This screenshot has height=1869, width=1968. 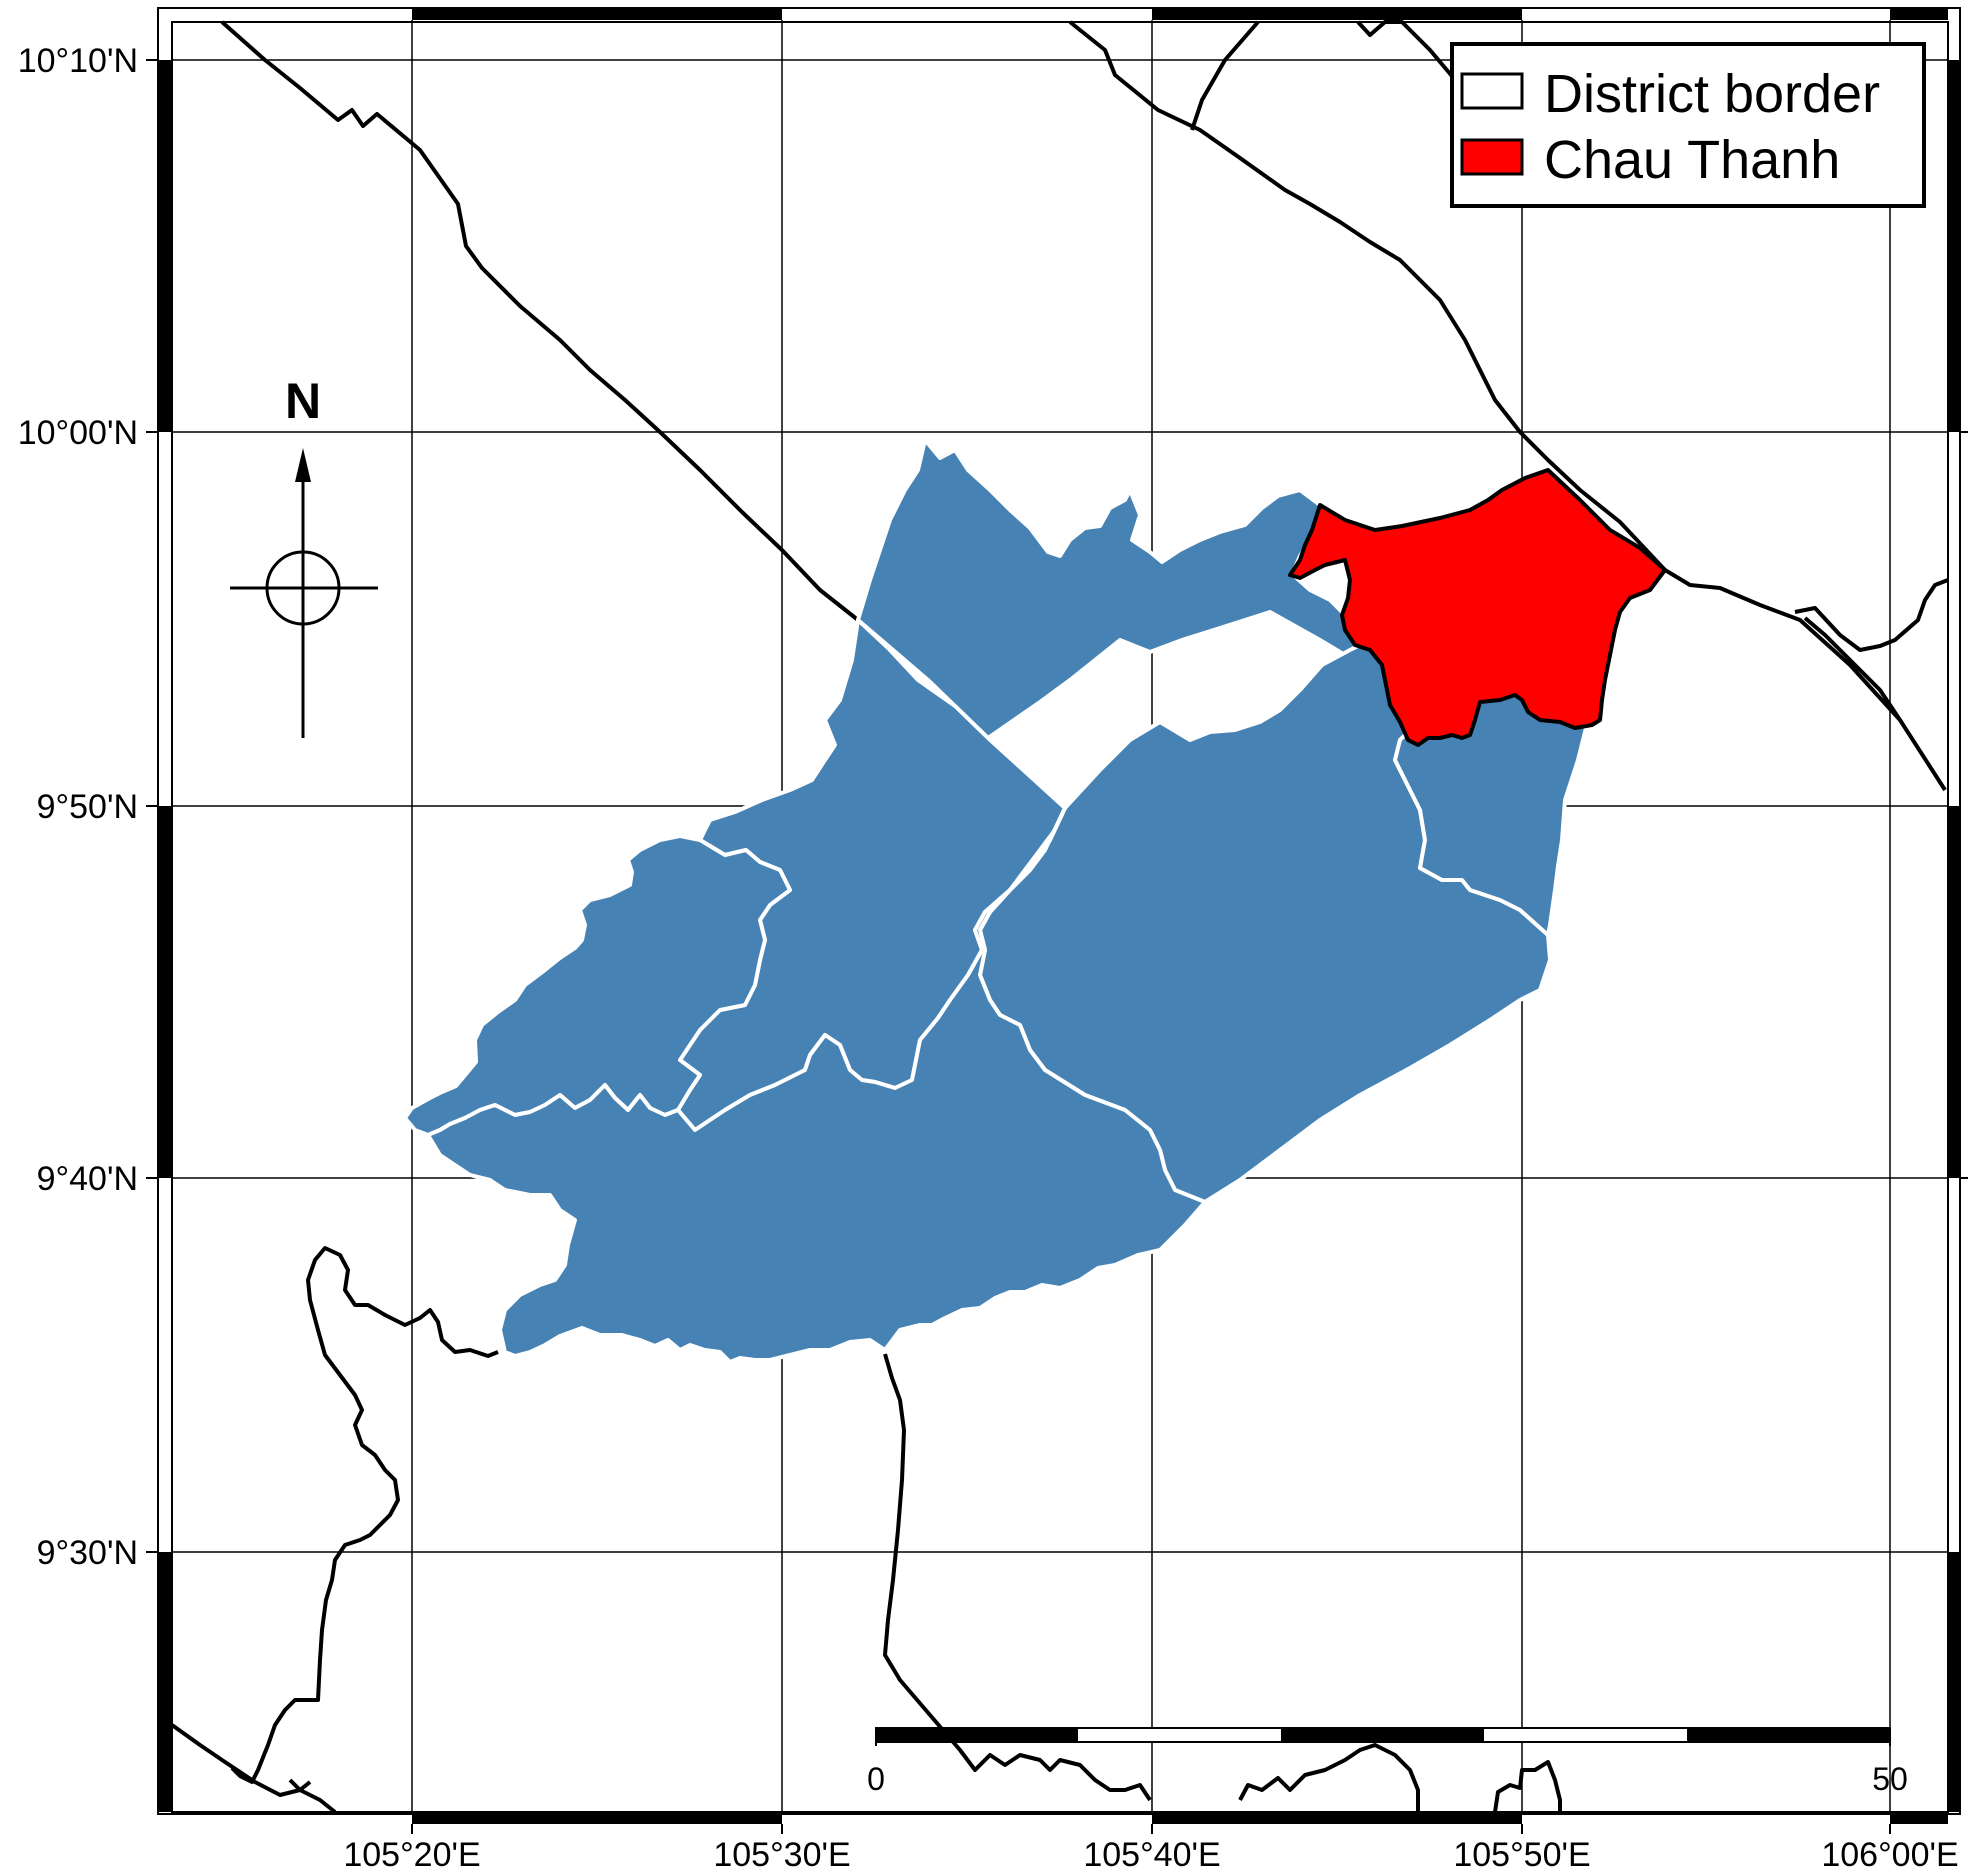 What do you see at coordinates (1492, 91) in the screenshot?
I see `legend-swatch-district-border` at bounding box center [1492, 91].